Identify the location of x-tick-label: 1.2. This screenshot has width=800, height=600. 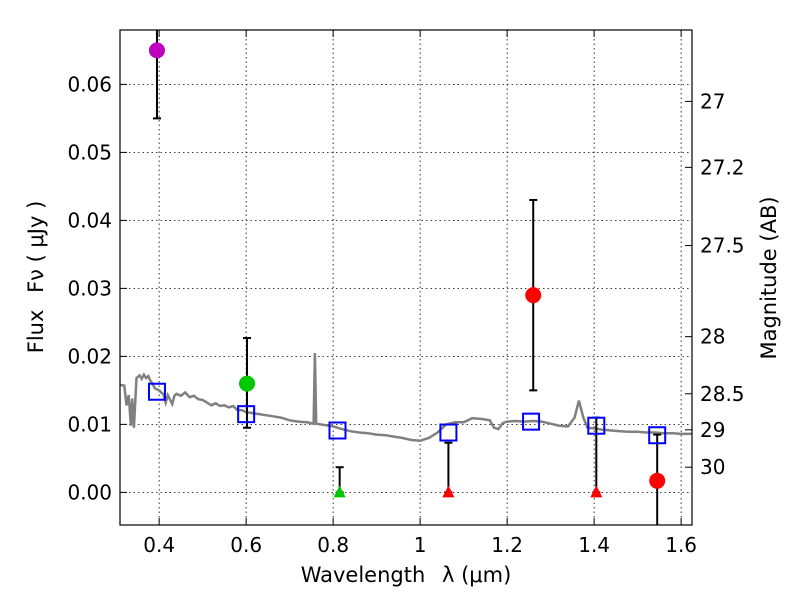
(507, 545).